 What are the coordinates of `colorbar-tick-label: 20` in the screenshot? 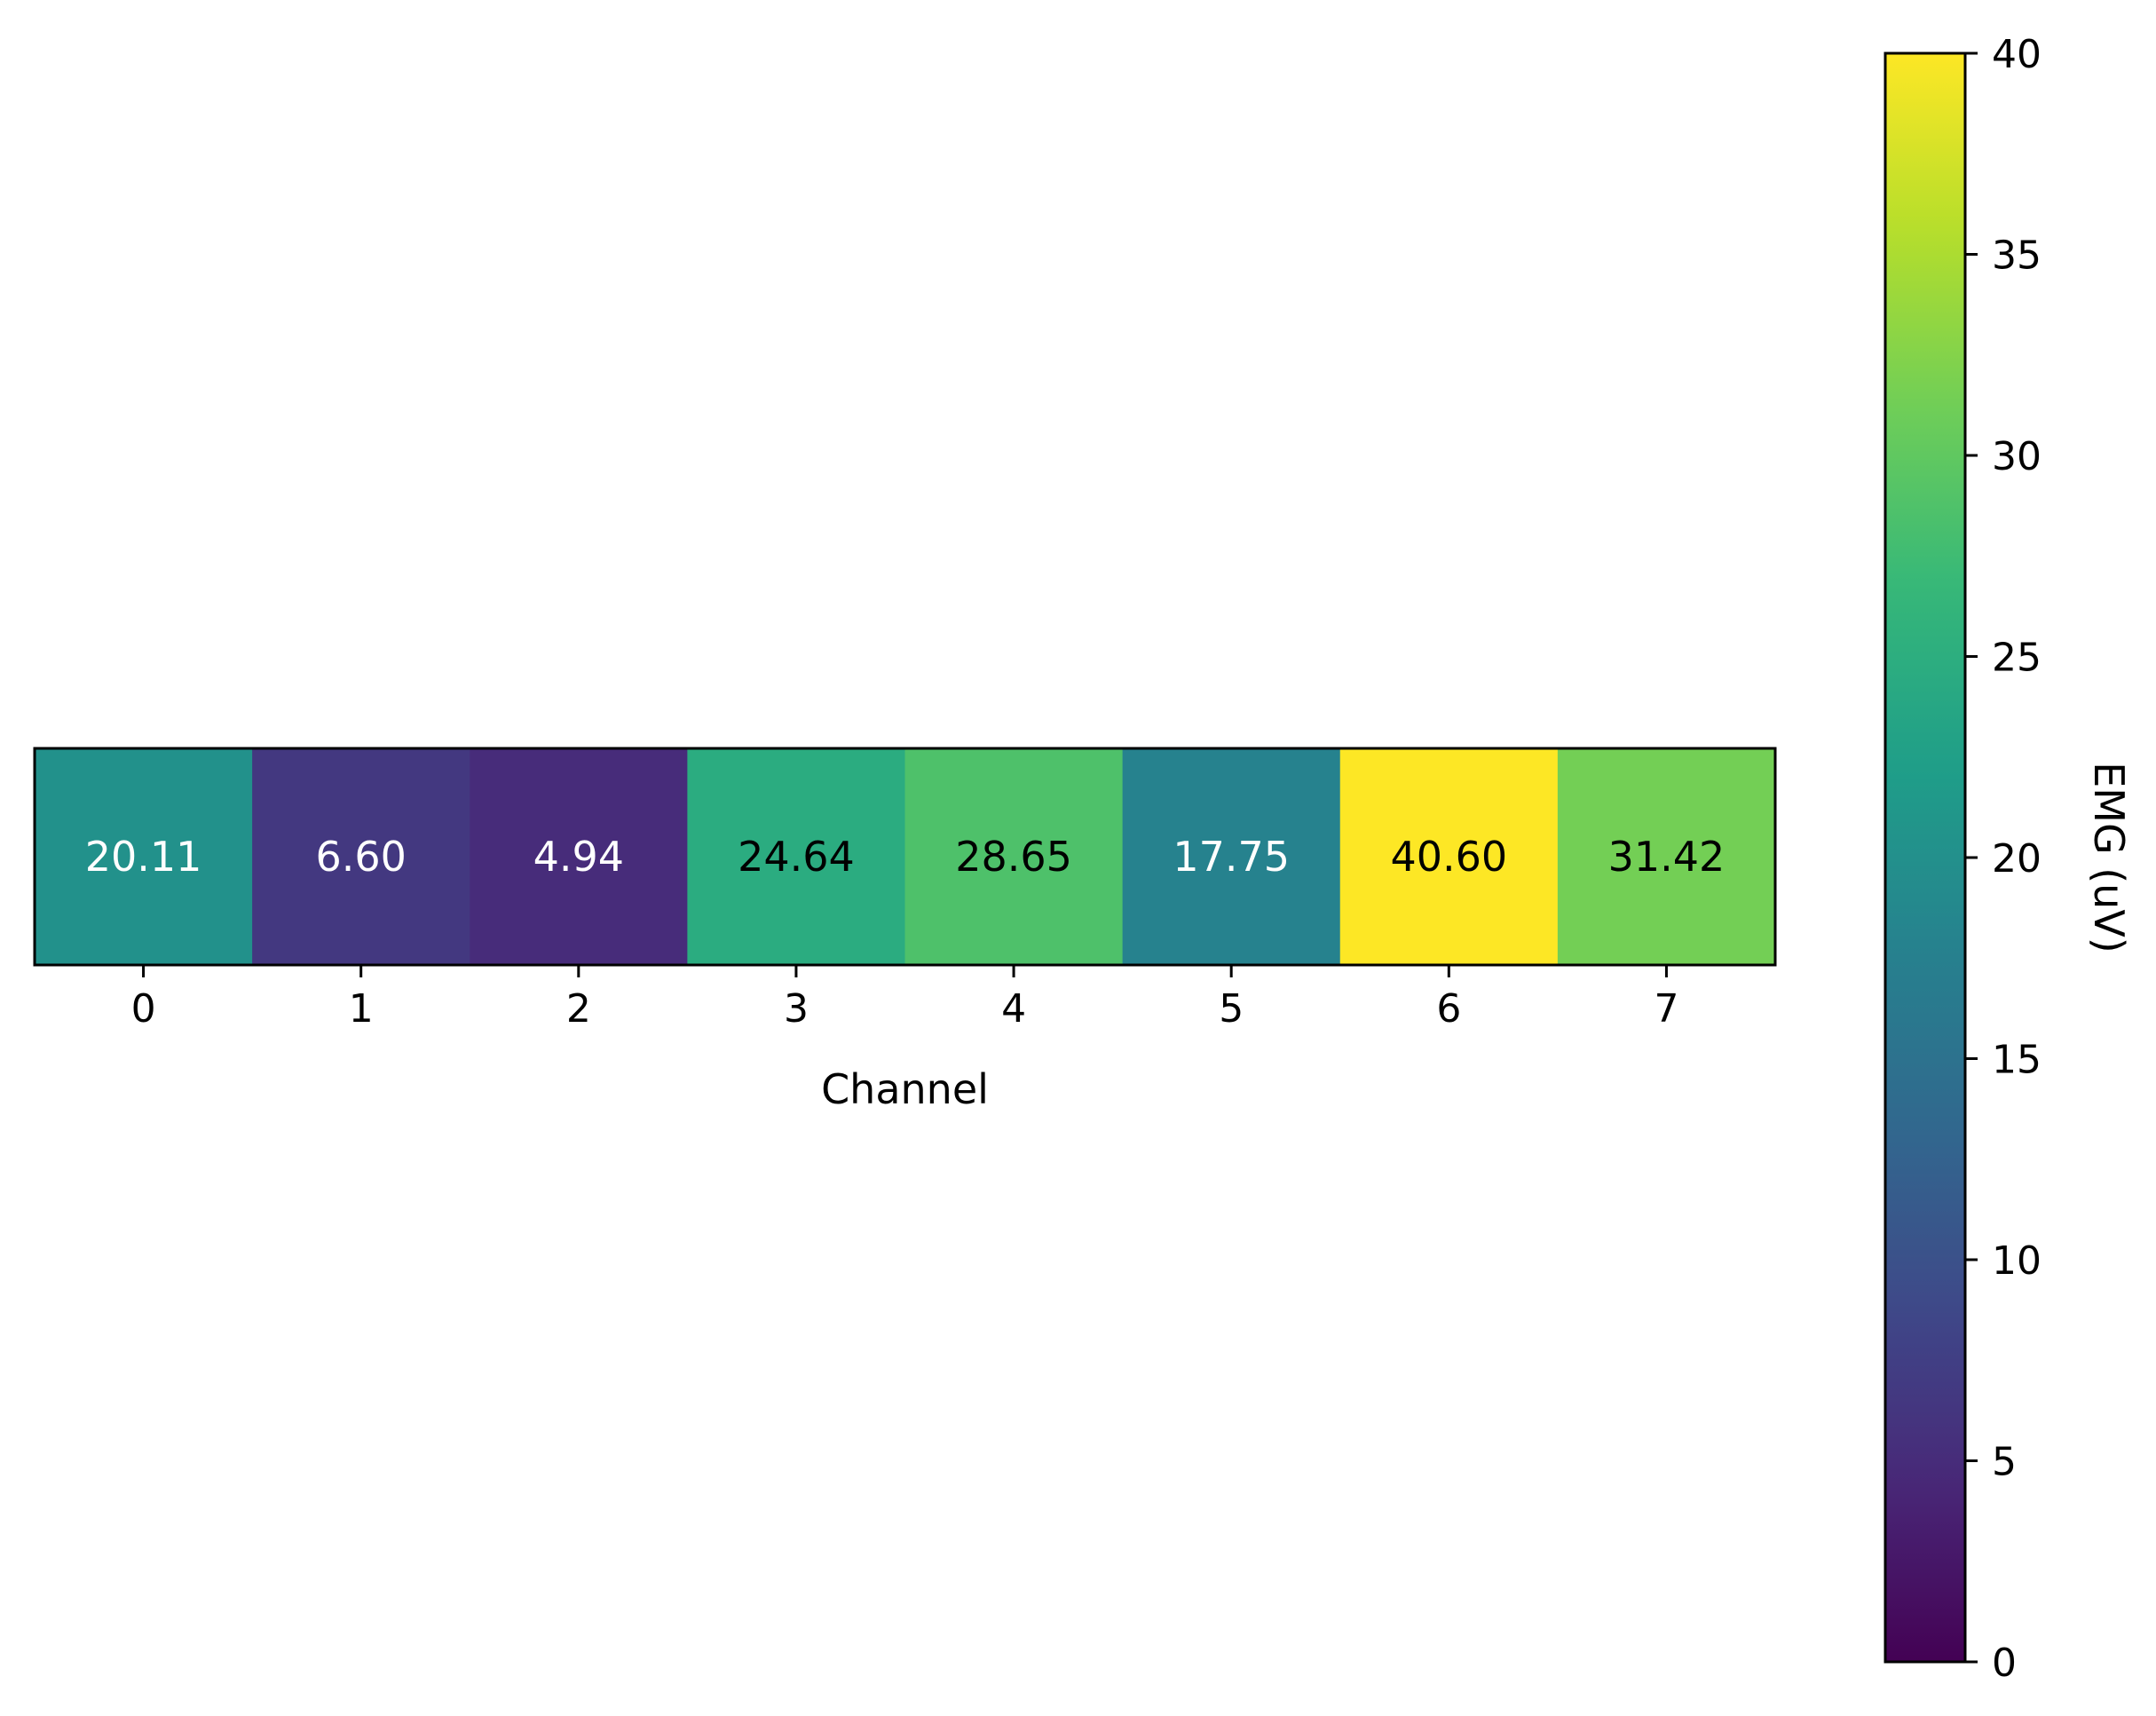 It's located at (2016, 859).